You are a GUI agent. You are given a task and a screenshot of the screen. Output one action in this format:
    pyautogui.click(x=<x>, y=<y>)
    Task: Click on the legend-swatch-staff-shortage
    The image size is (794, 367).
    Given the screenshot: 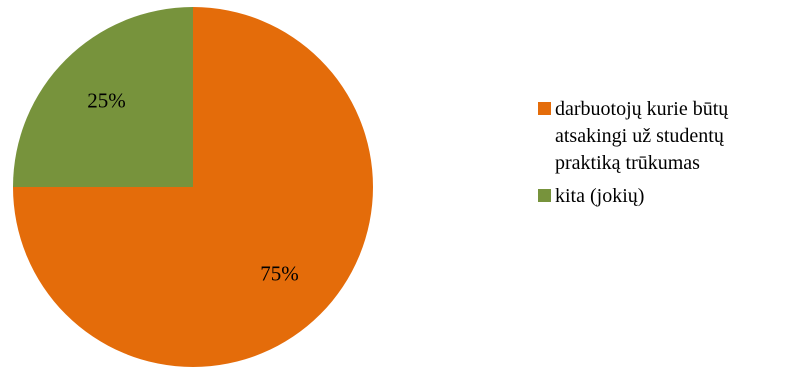 What is the action you would take?
    pyautogui.click(x=544, y=108)
    